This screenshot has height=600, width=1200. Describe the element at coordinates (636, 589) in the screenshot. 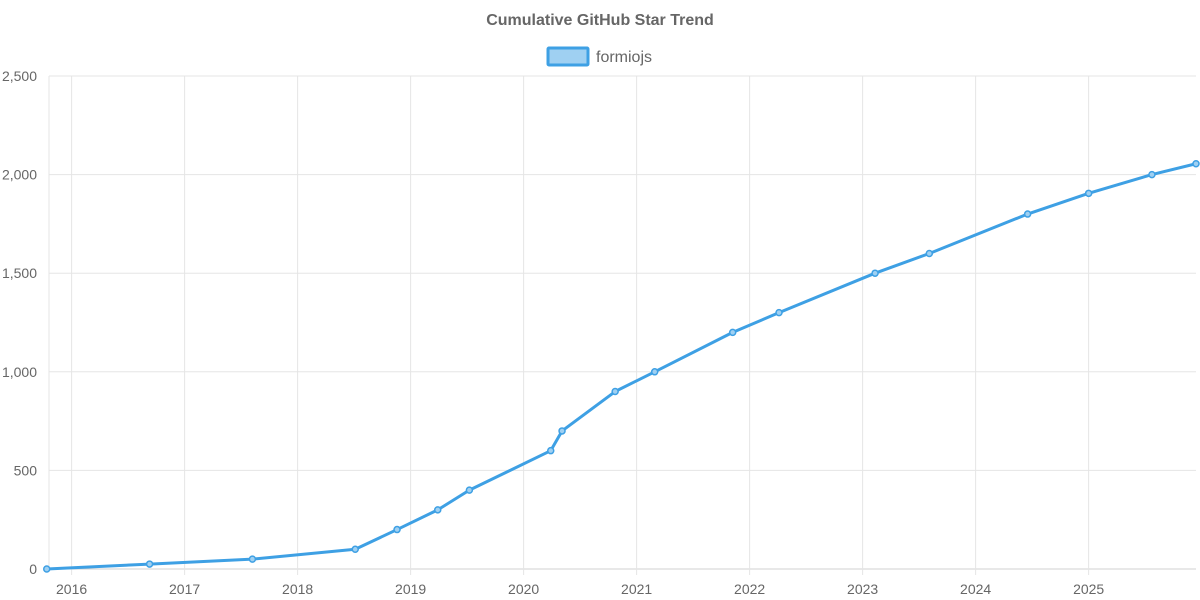

I see `x-tick-label: 2021` at that location.